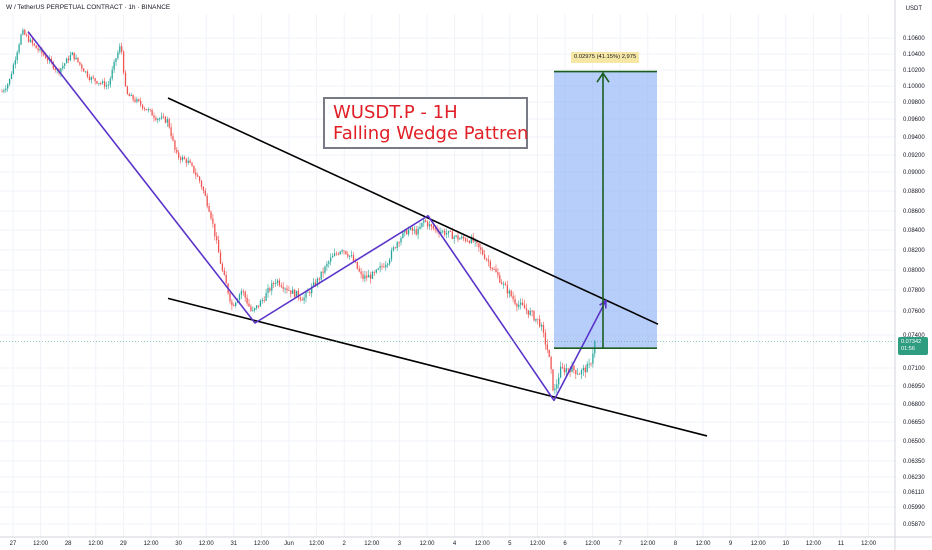 This screenshot has width=932, height=550. What do you see at coordinates (605, 57) in the screenshot?
I see `measure-label: 0.02975 (41.15%) 2,975` at bounding box center [605, 57].